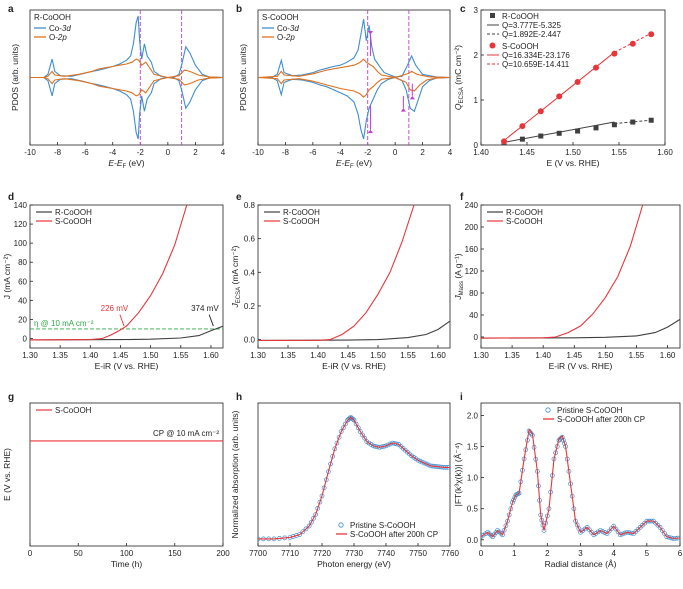 The height and width of the screenshot is (589, 683). What do you see at coordinates (573, 163) in the screenshot?
I see `x-axis-label: E (V vs. RHE)` at bounding box center [573, 163].